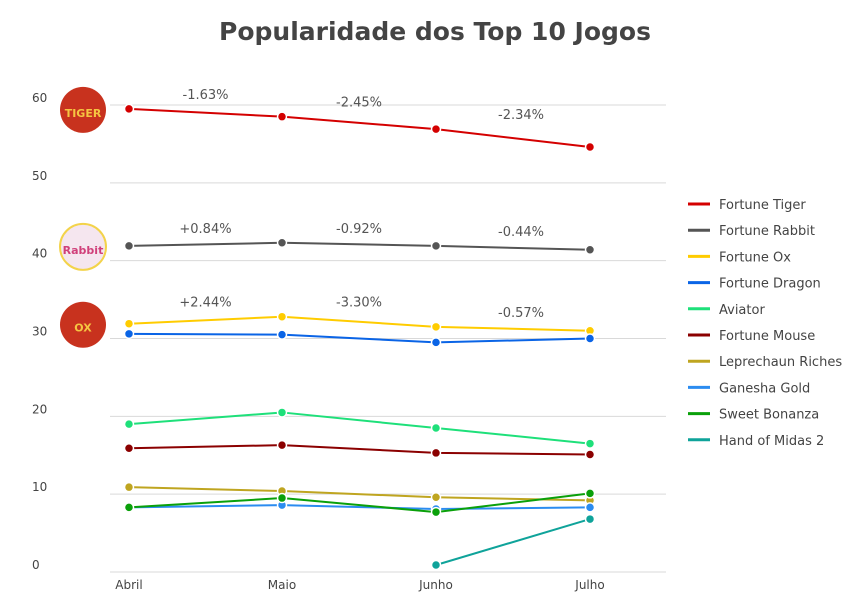 This screenshot has height=616, width=850. Describe the element at coordinates (359, 303) in the screenshot. I see `change-annotation: -3.30%` at that location.